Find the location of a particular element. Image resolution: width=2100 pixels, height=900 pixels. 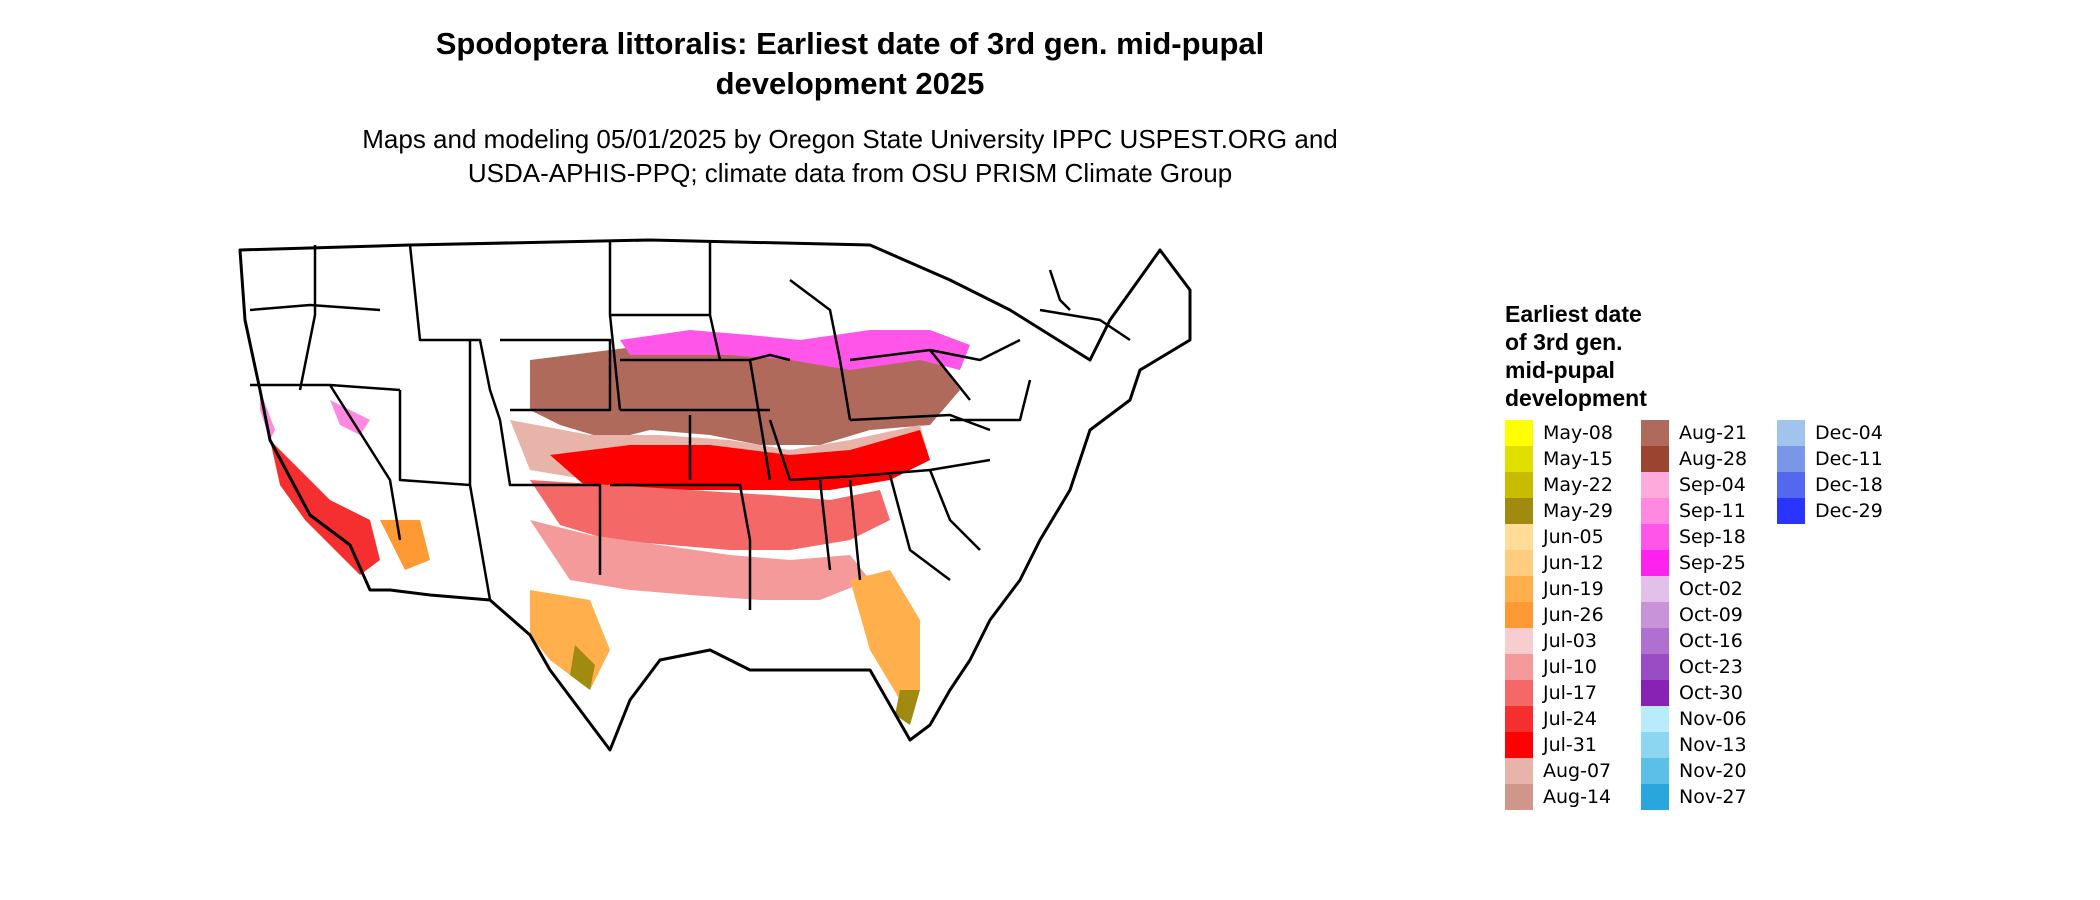

legend-item: May-29 is located at coordinates (1562, 511).